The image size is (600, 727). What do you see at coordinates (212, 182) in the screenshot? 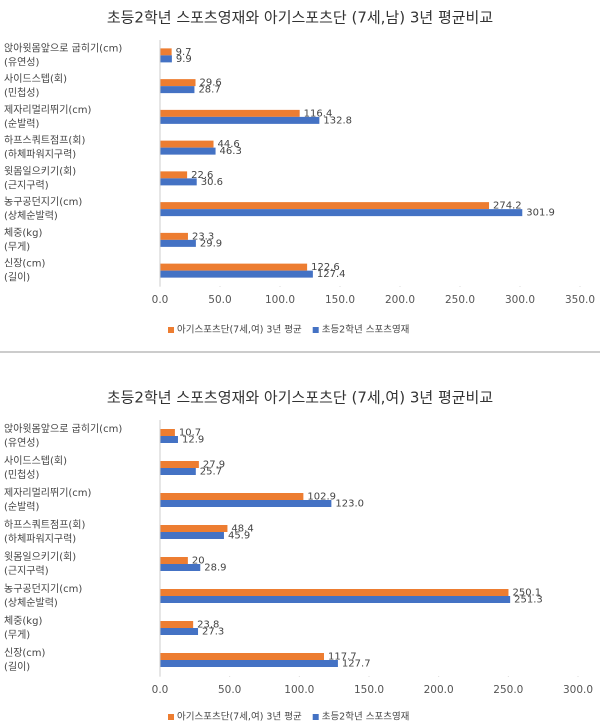
I see `data-label: 30.6` at bounding box center [212, 182].